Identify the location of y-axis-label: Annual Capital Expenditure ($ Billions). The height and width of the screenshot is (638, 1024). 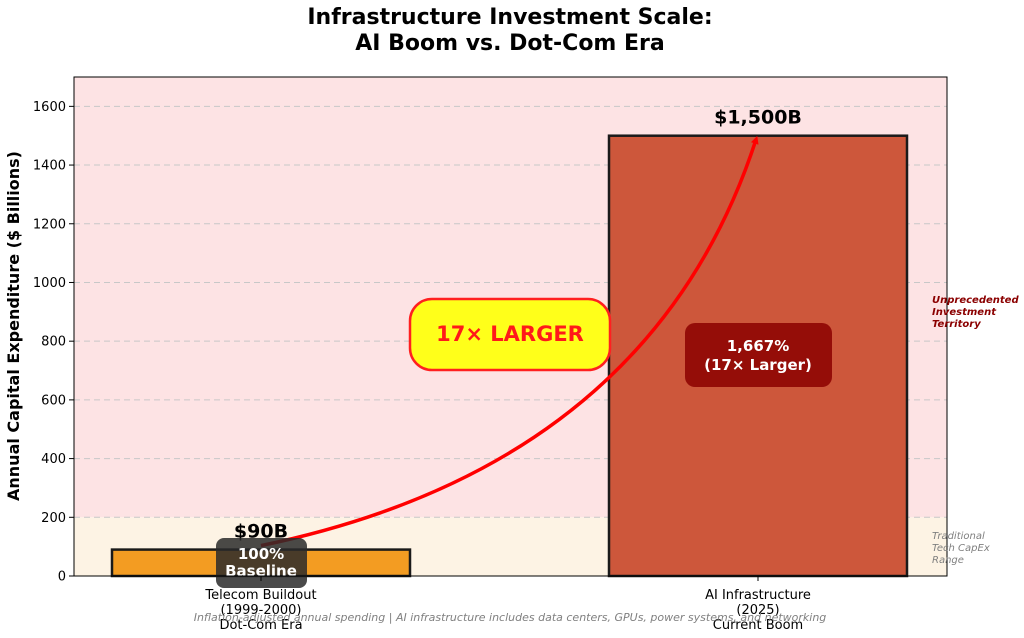
(13, 326).